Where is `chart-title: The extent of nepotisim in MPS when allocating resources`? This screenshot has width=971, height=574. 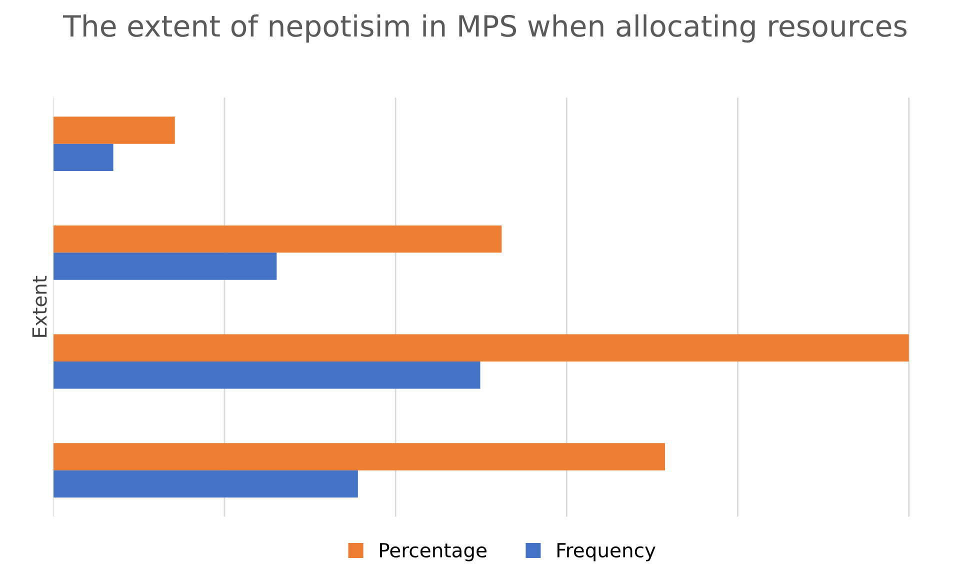 chart-title: The extent of nepotisim in MPS when allocating resources is located at coordinates (484, 28).